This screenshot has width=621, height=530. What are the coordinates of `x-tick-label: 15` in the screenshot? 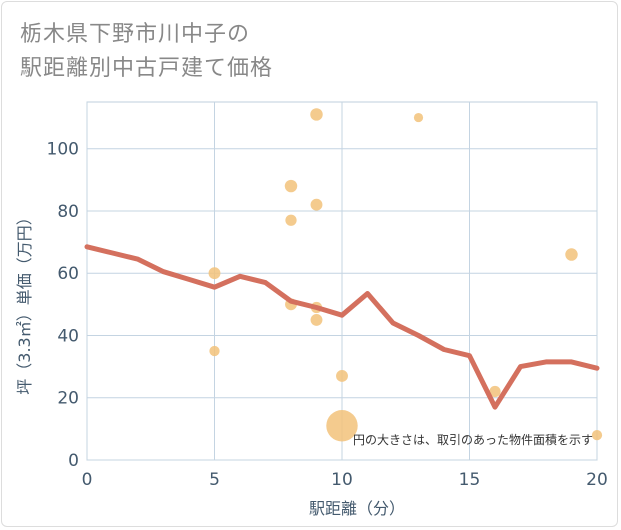 It's located at (470, 480).